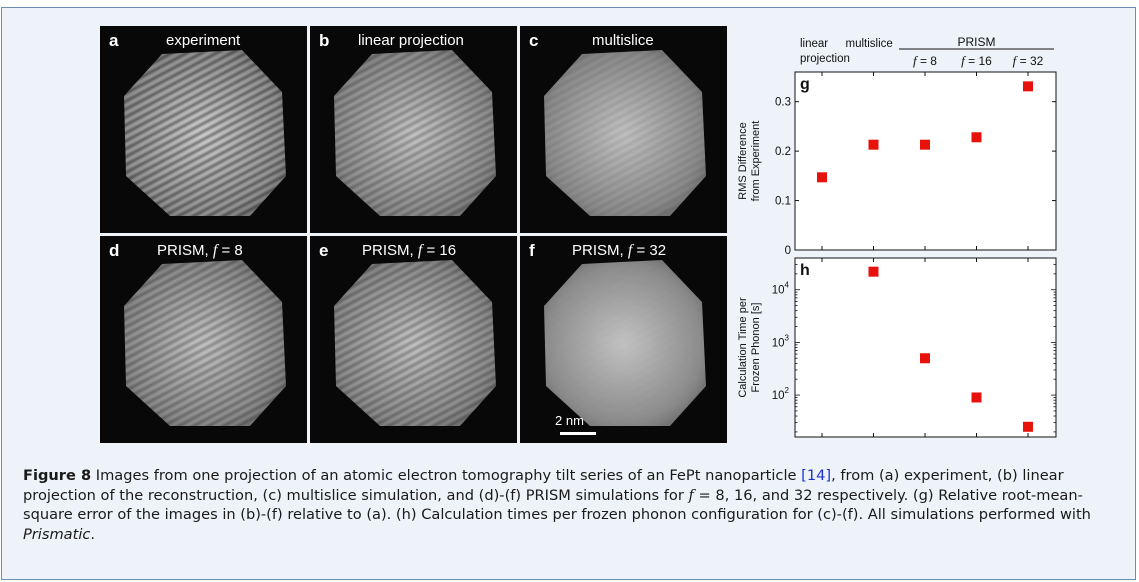  I want to click on chart-h-panel-label: h, so click(805, 270).